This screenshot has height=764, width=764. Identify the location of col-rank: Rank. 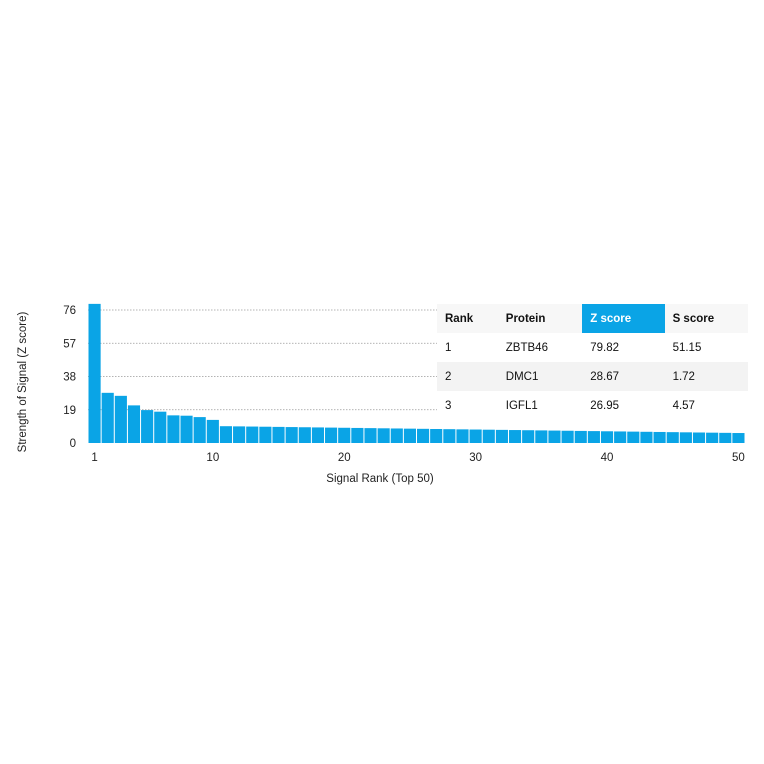
(467, 318).